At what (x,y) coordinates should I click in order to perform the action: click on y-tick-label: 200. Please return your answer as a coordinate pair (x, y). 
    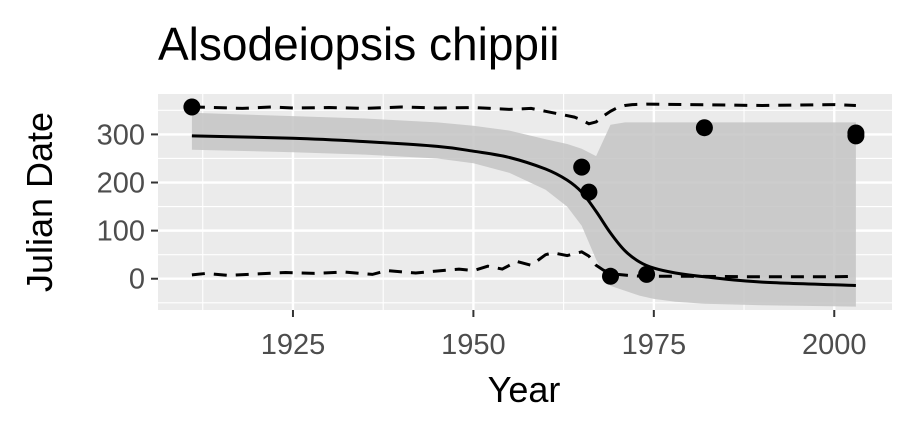
    Looking at the image, I should click on (121, 184).